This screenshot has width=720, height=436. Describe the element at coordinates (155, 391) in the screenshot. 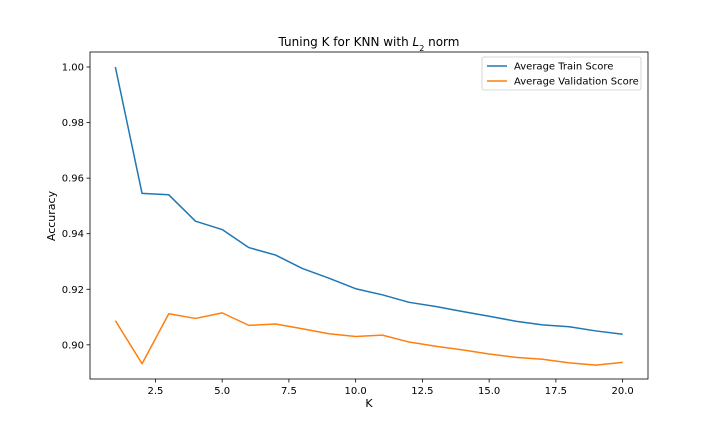

I see `x-tick-label: 2.5` at that location.